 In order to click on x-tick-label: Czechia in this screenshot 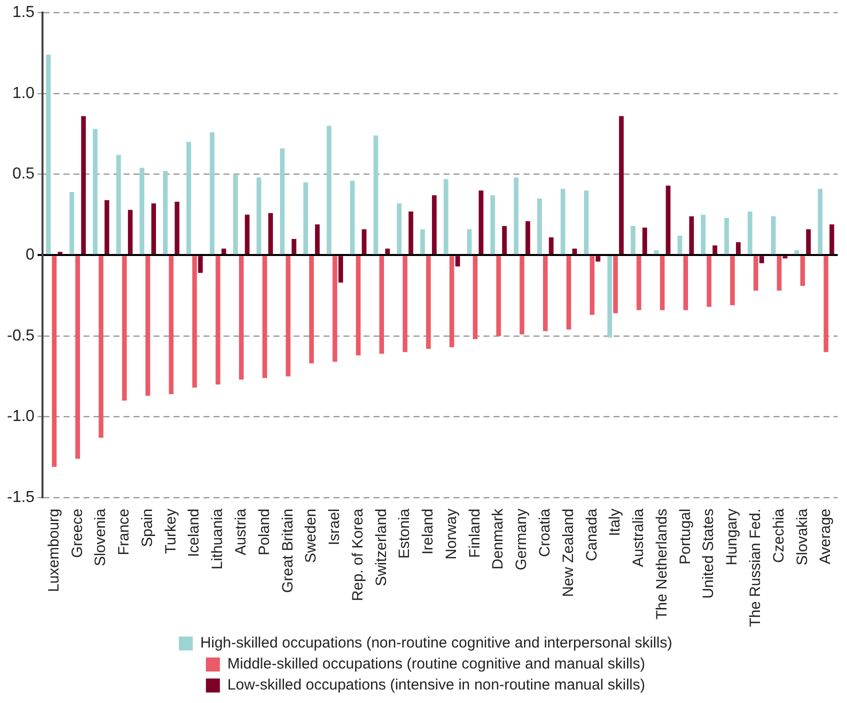, I will do `click(779, 535)`.